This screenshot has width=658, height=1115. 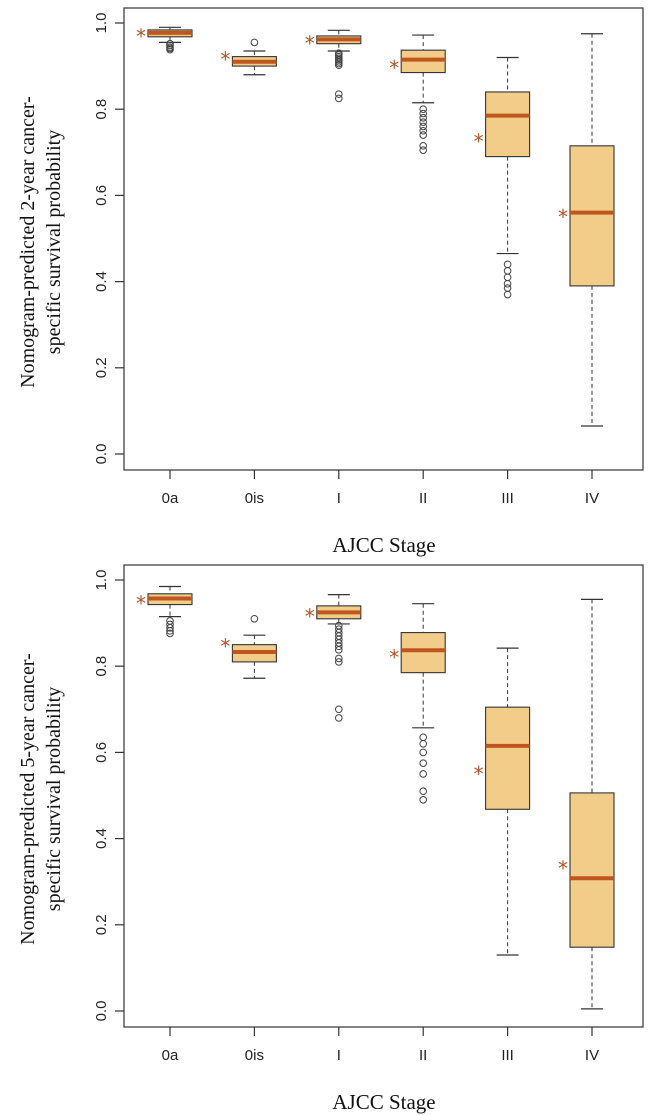 I want to click on y-axis-title-line: Nomogram-predicted 2-year cancer-, so click(x=28, y=242).